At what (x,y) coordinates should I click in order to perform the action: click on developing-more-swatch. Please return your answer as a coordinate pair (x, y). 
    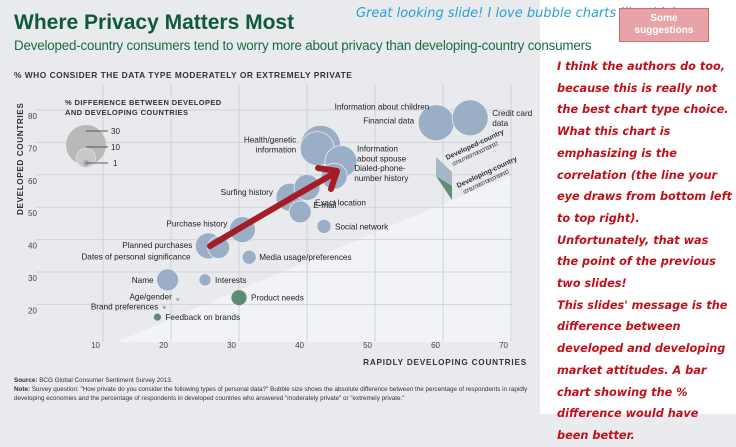
    Looking at the image, I should click on (444, 188).